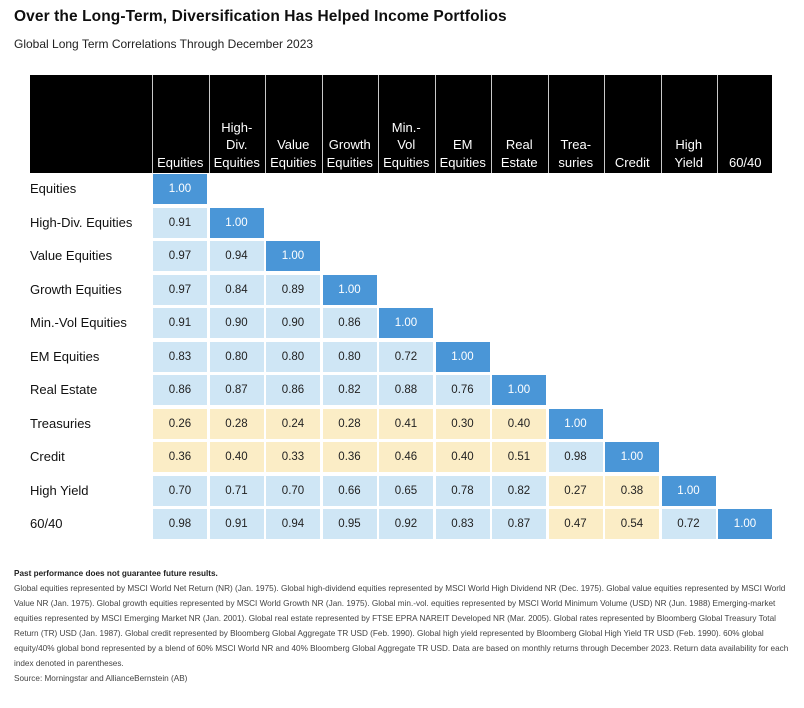 This screenshot has height=708, width=804. Describe the element at coordinates (78, 322) in the screenshot. I see `row-label: Min.-Vol Equities` at that location.